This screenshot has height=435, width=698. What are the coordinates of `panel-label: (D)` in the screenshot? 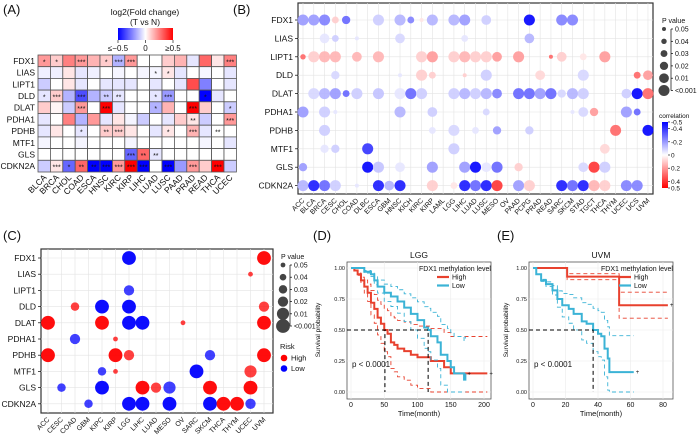 It's located at (322, 235).